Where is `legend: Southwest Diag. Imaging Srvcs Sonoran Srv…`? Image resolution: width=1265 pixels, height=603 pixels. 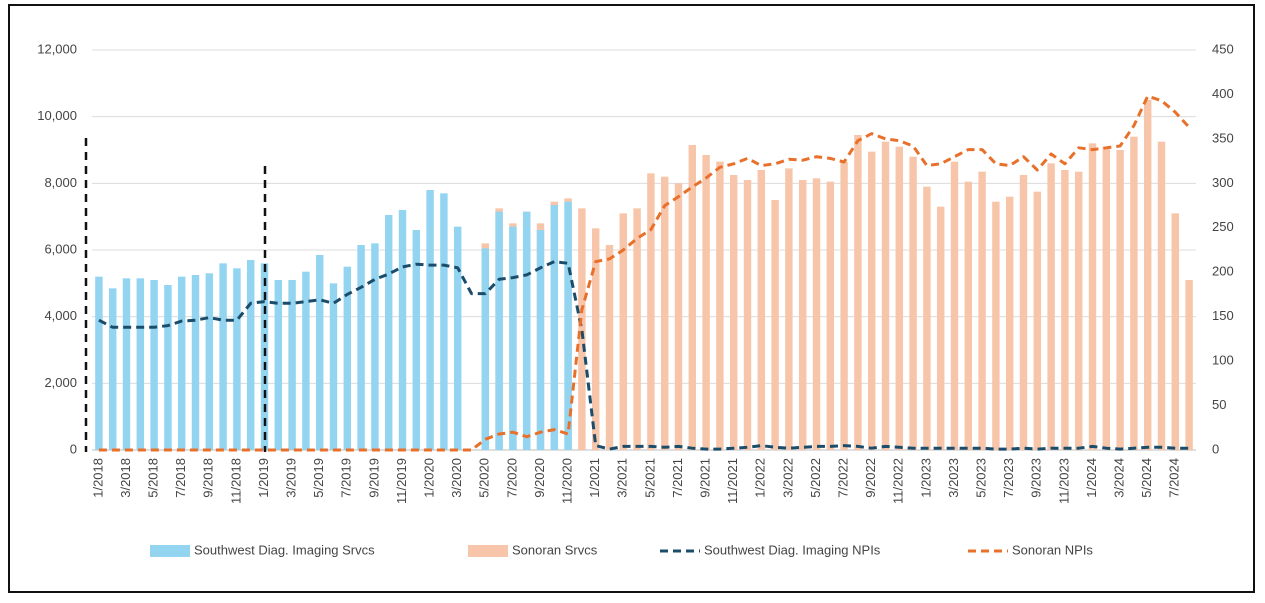 legend: Southwest Diag. Imaging Srvcs Sonoran Srv… is located at coordinates (621, 549).